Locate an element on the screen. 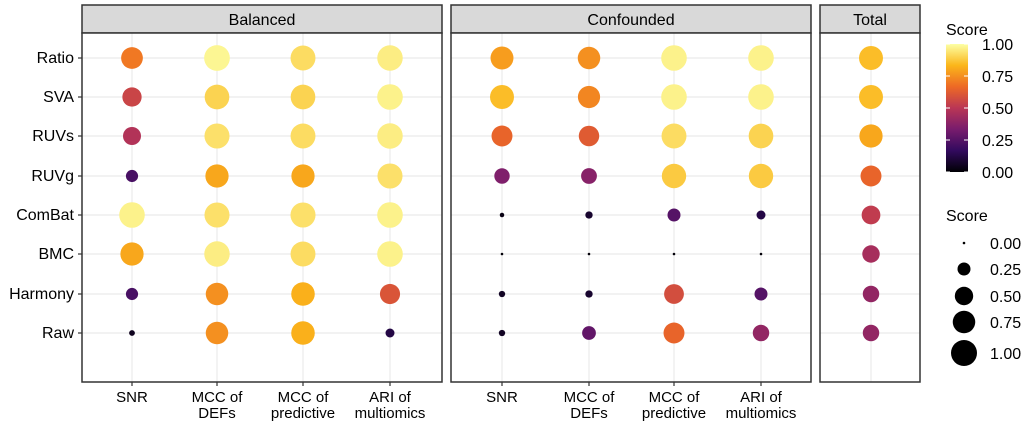 The image size is (1024, 422). point-balanced-ruvg-mcc-of-defs is located at coordinates (217, 176).